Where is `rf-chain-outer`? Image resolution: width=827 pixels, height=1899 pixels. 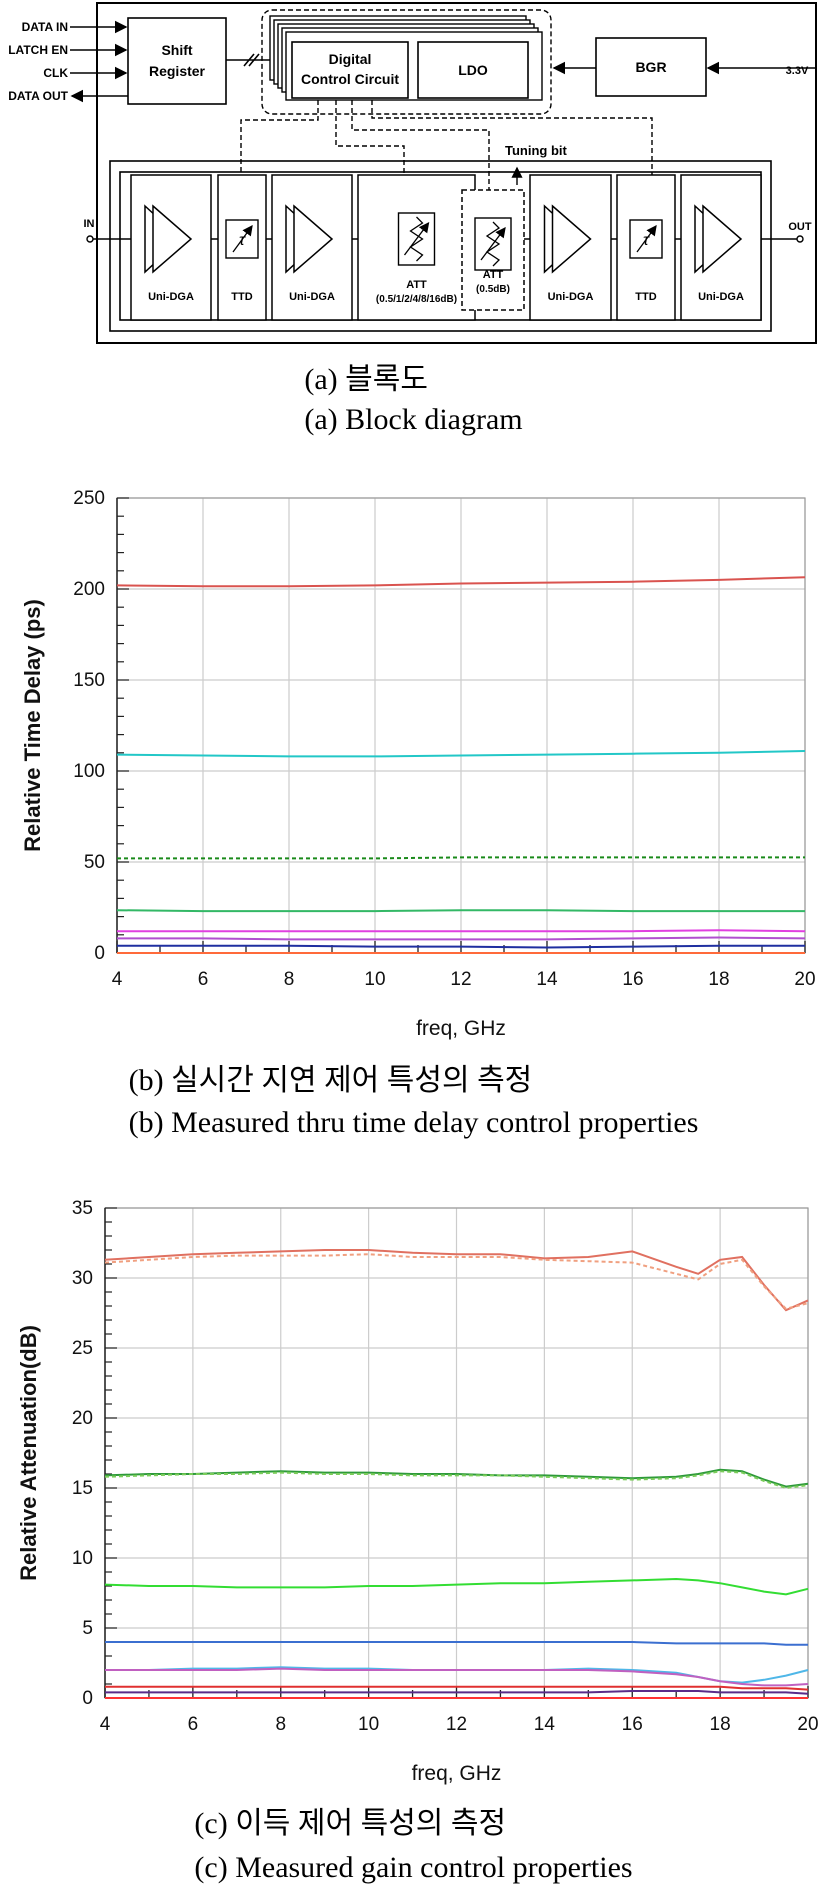
rf-chain-outer is located at coordinates (440, 246).